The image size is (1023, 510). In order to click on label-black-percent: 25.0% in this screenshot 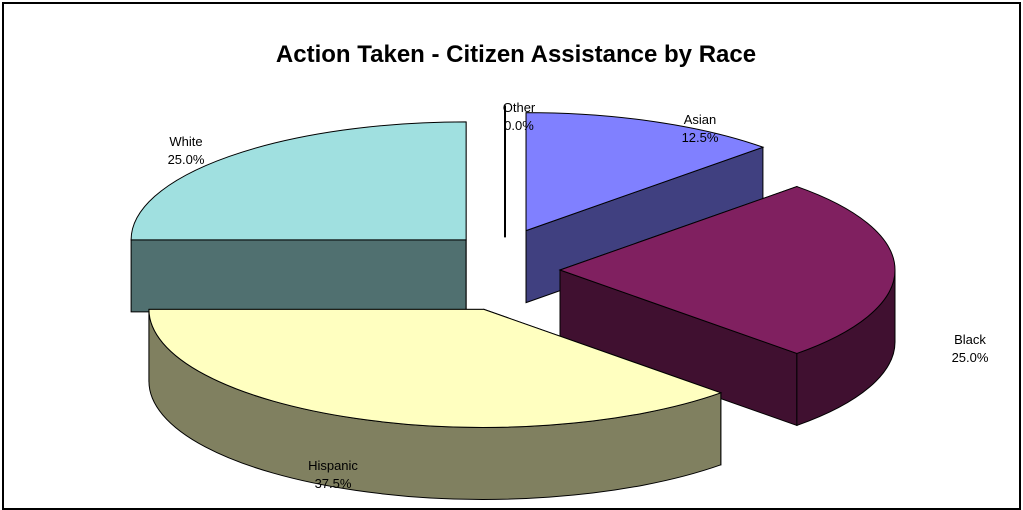, I will do `click(970, 357)`.